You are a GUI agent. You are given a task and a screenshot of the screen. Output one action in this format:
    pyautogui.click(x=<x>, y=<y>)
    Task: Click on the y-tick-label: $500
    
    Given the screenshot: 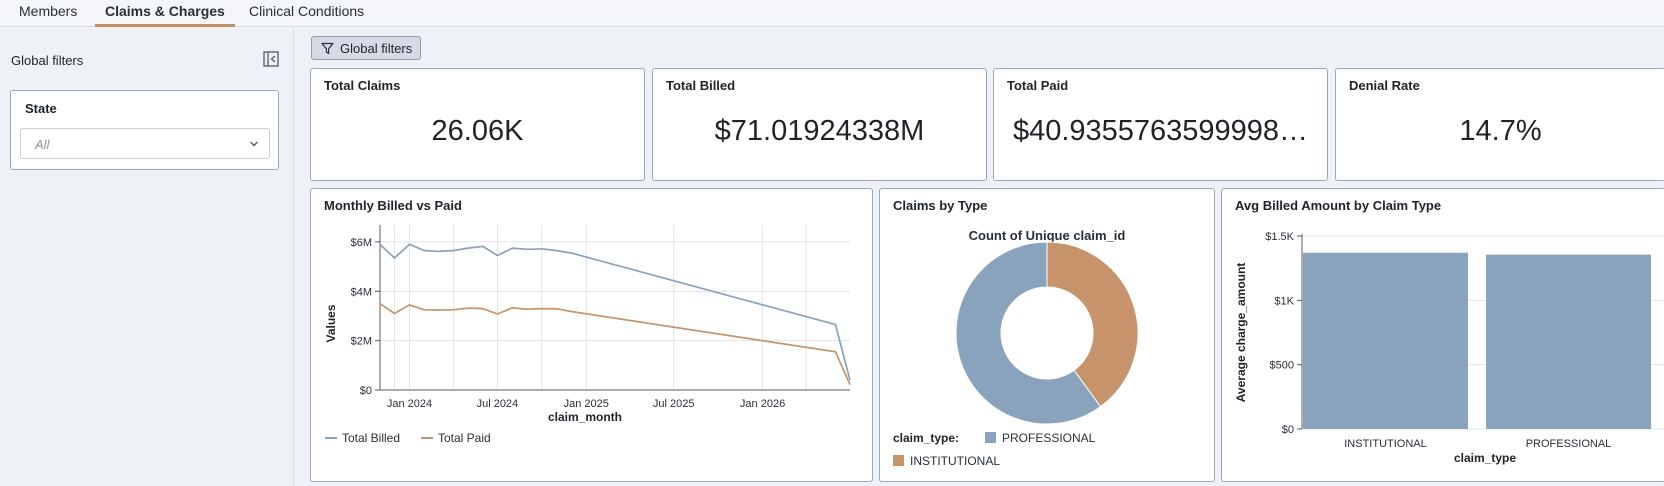 What is the action you would take?
    pyautogui.click(x=1282, y=366)
    